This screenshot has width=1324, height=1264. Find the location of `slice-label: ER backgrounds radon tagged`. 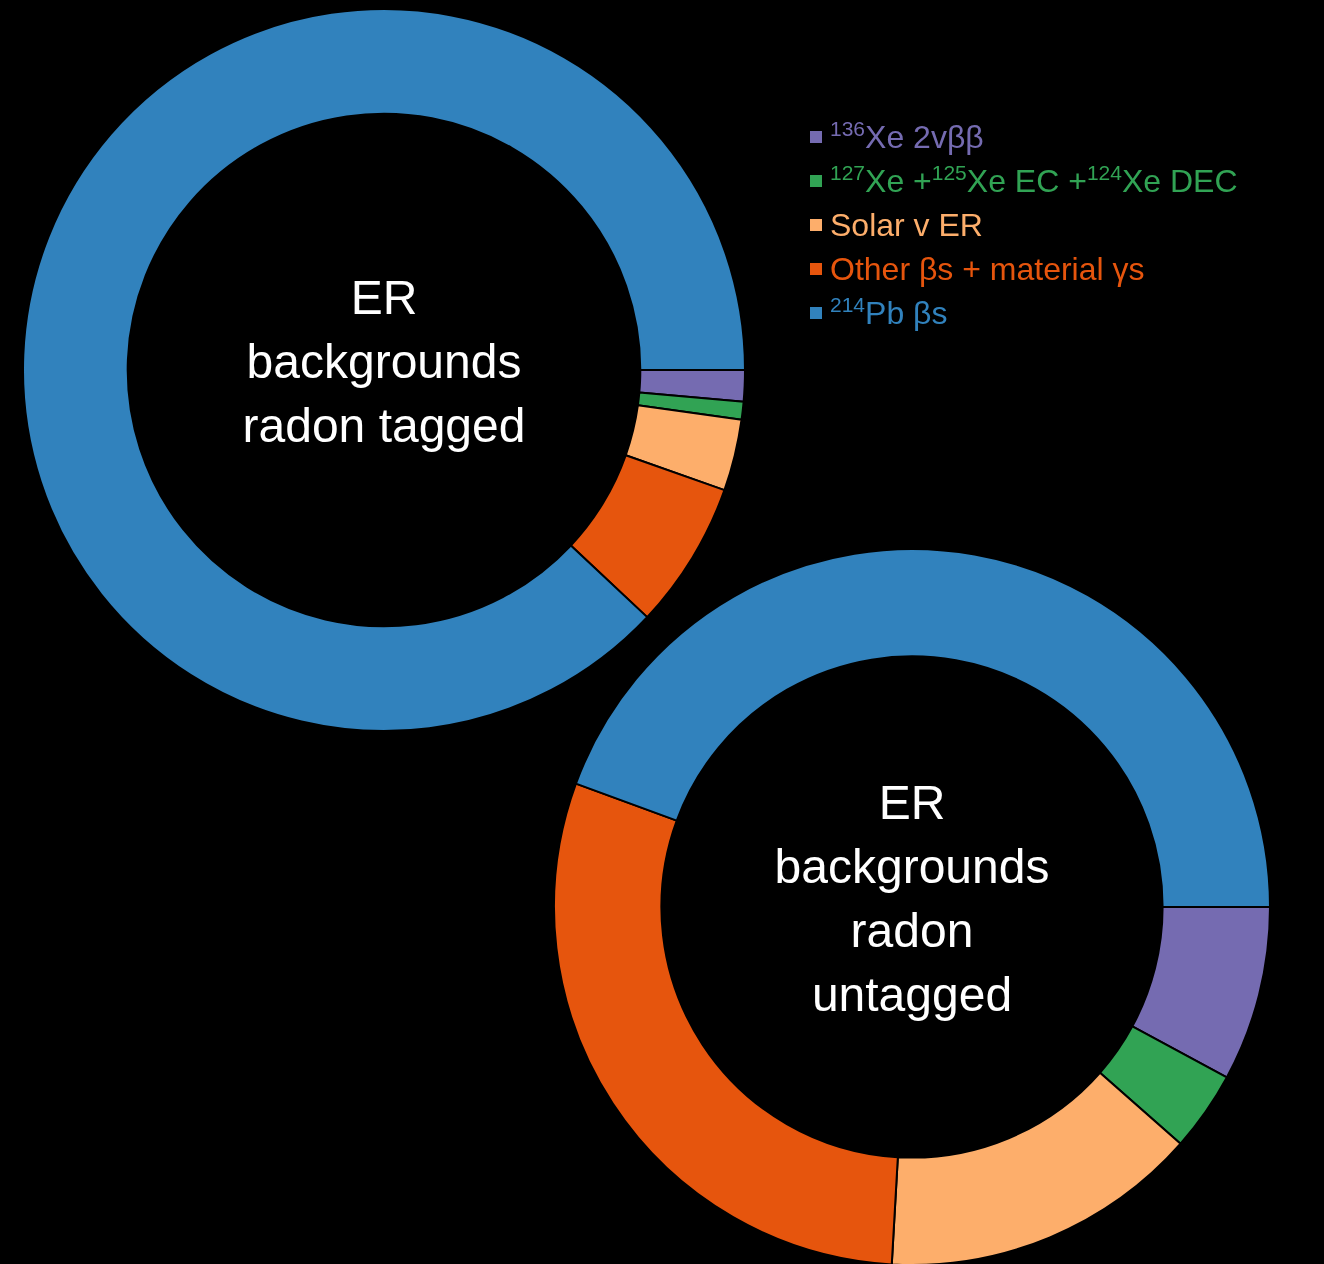

slice-label: ER backgrounds radon tagged is located at coordinates (384, 362).